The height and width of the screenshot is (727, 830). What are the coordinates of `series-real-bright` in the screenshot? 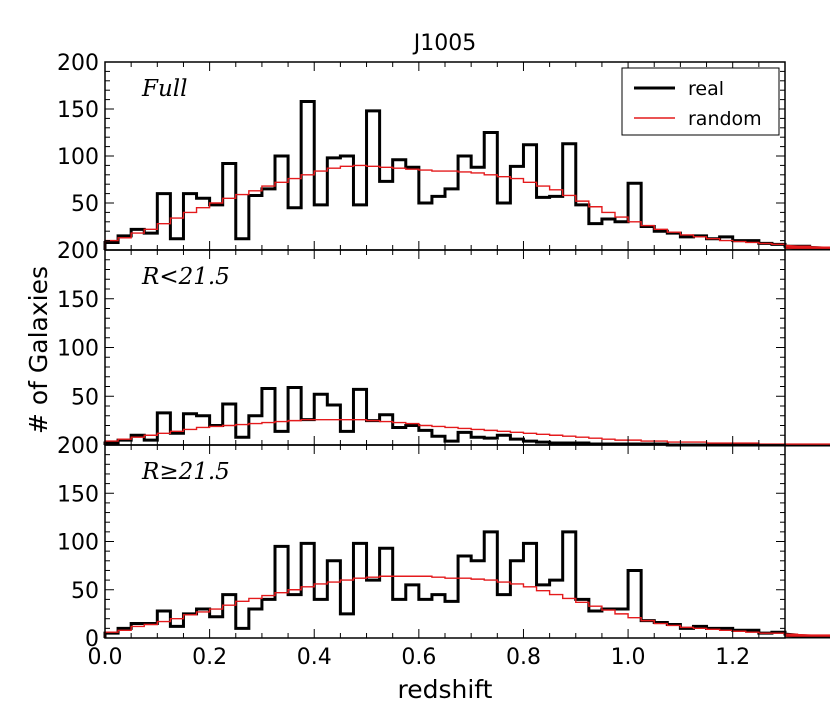 It's located at (466, 416).